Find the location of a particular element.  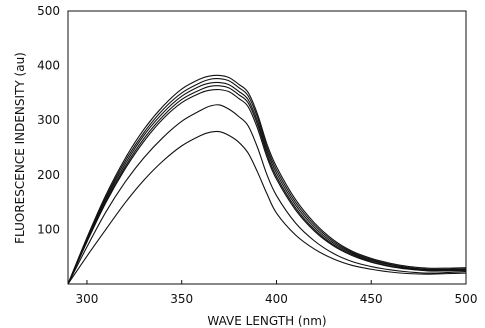

y-tick-label: 400 is located at coordinates (48, 66).